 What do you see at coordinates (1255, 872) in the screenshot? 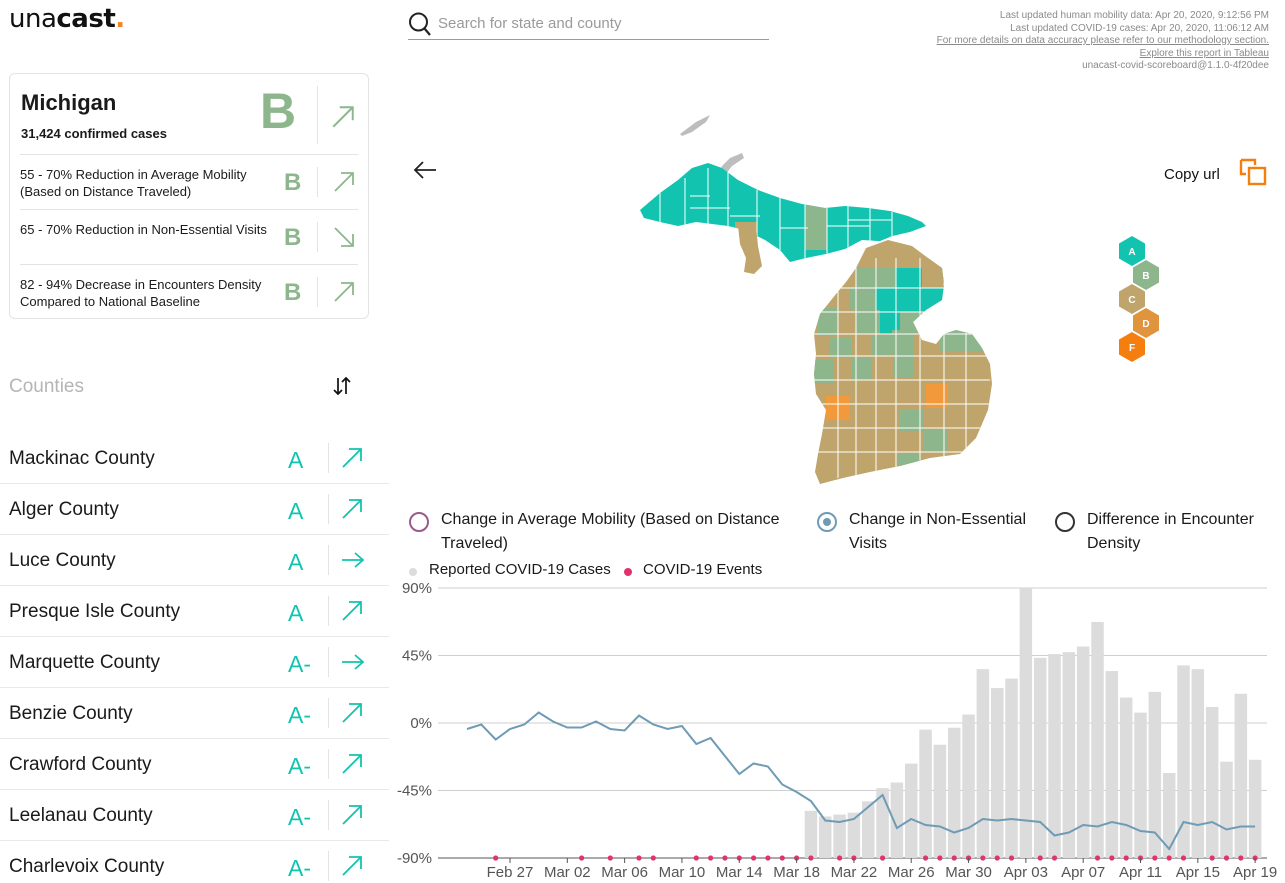
I see `x-tick-label: Apr 19` at bounding box center [1255, 872].